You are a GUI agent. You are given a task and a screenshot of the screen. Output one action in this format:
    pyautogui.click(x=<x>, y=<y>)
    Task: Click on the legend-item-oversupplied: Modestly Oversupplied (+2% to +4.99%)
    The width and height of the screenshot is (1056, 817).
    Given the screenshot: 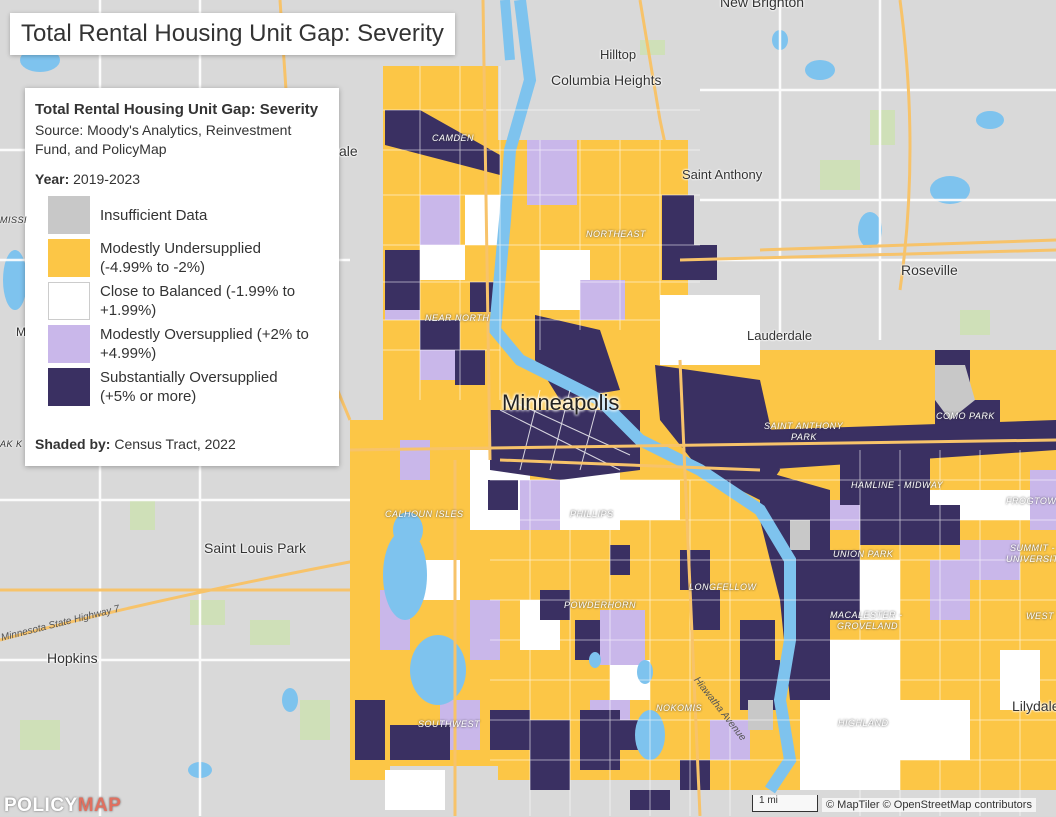 What is the action you would take?
    pyautogui.click(x=188, y=344)
    